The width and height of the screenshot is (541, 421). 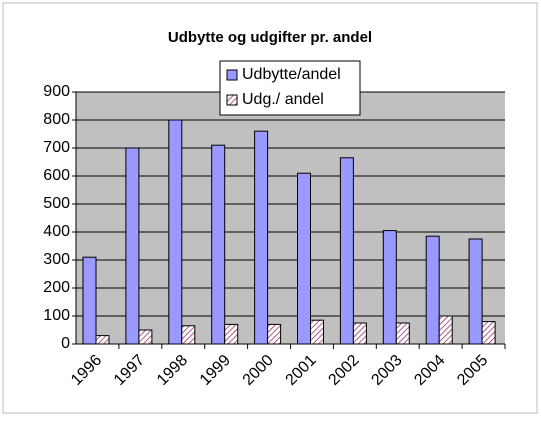 I want to click on y-tick-label: 300, so click(x=56, y=259).